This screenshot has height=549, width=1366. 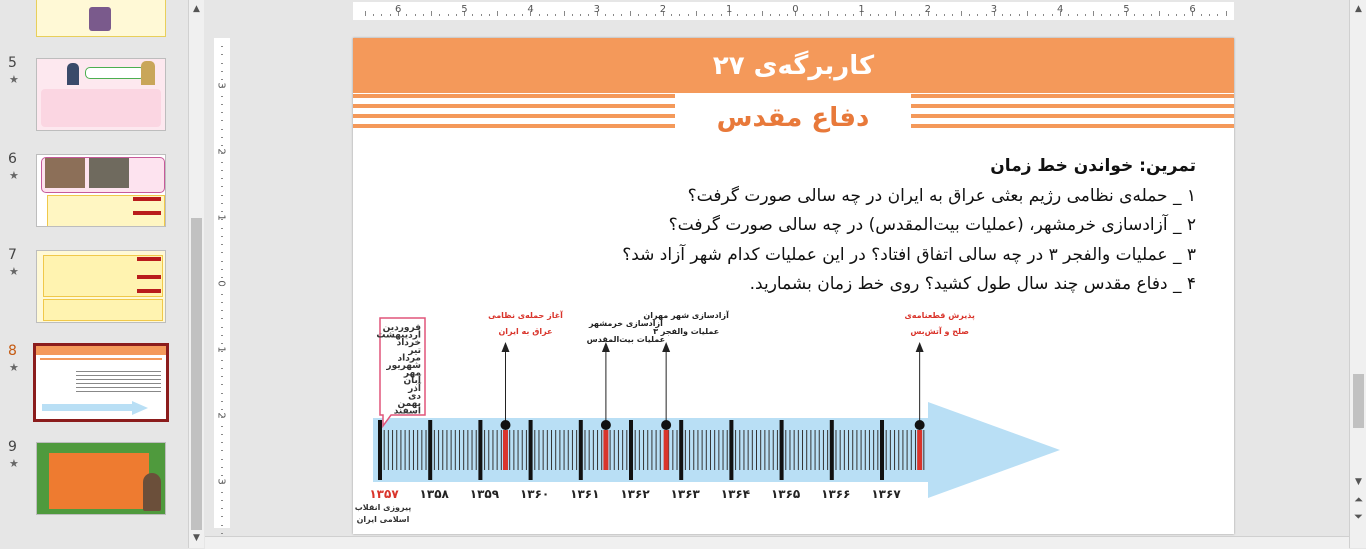 What do you see at coordinates (793, 118) in the screenshot?
I see `slide-subtitle: دفاع مقدس` at bounding box center [793, 118].